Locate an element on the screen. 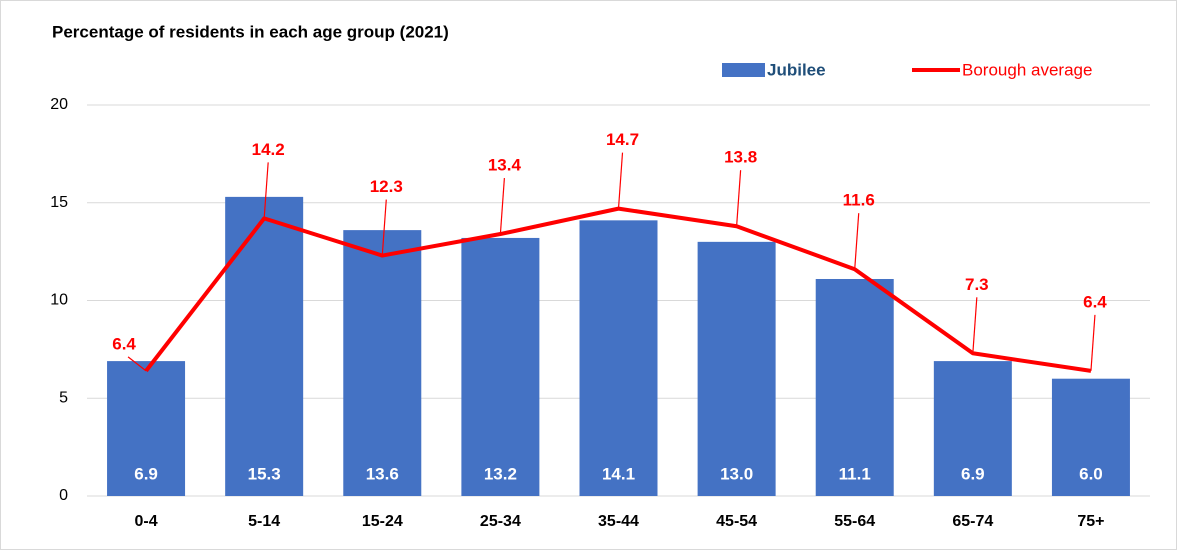 The height and width of the screenshot is (551, 1178). bar-value-label: 15.3 is located at coordinates (264, 473).